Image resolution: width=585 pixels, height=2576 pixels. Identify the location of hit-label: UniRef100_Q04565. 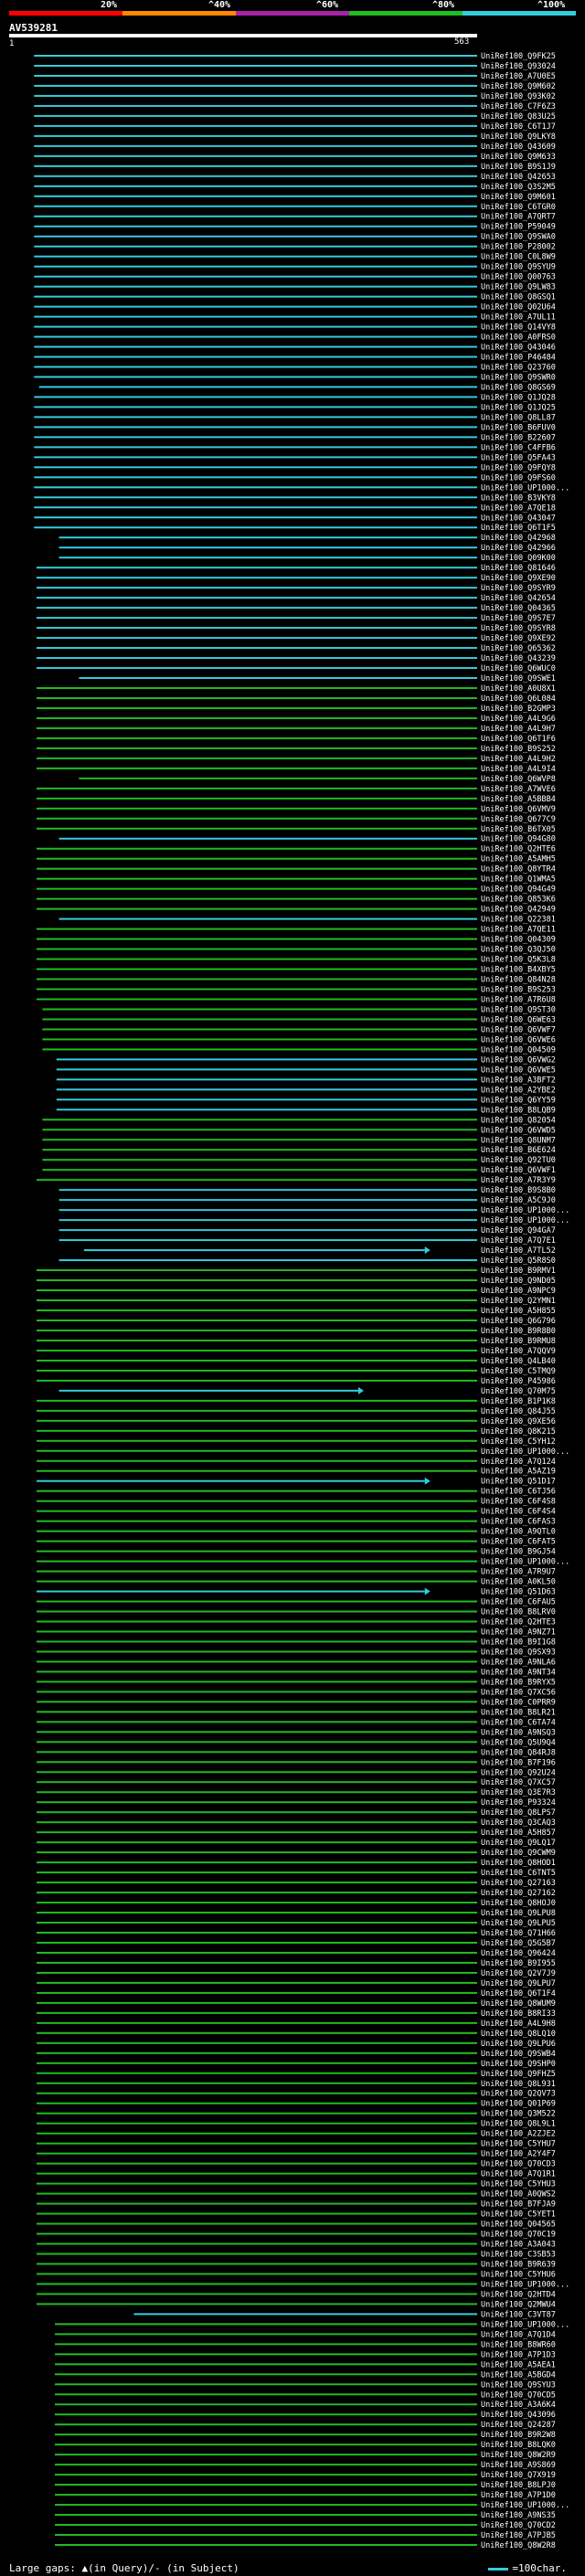
(518, 2225).